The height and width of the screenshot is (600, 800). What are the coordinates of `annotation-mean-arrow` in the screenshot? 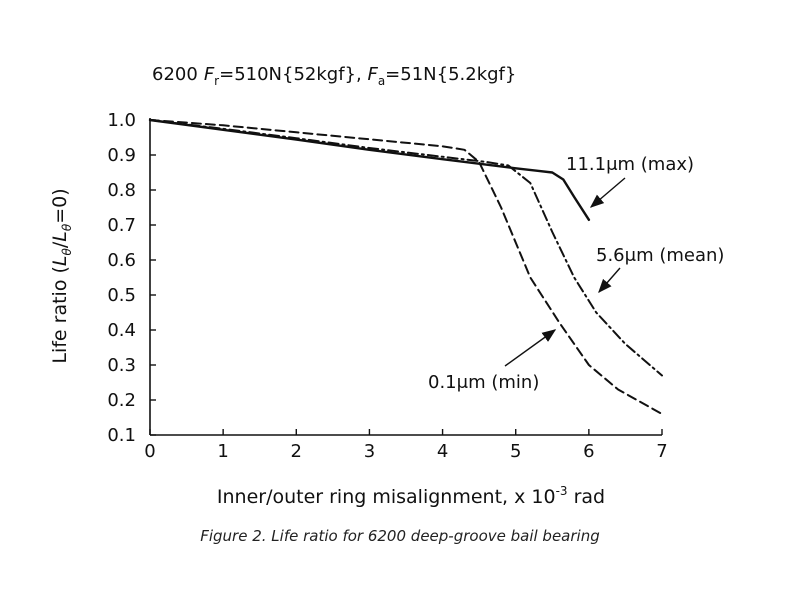 It's located at (609, 280).